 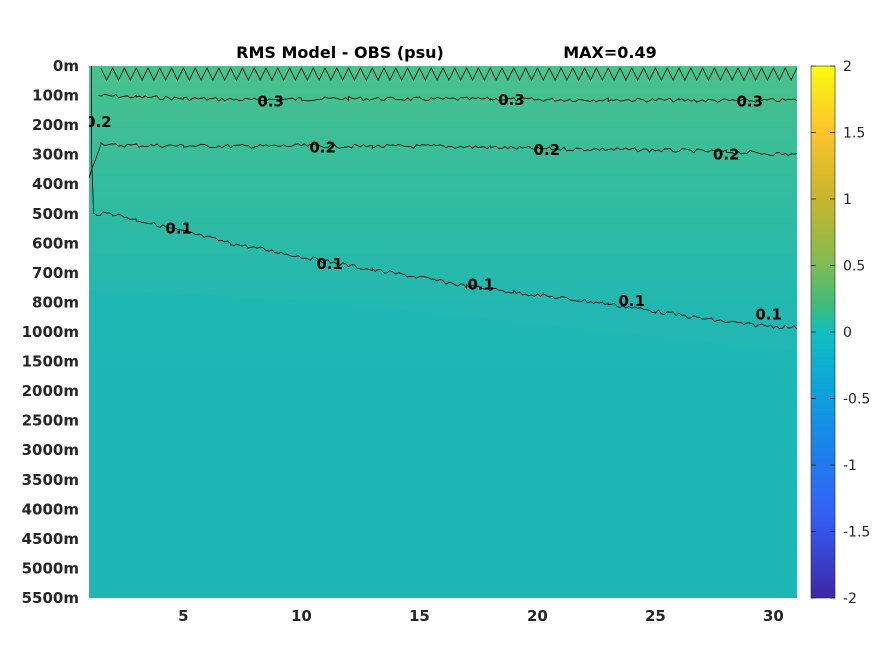 What do you see at coordinates (55, 125) in the screenshot?
I see `y-tick-label: 200m` at bounding box center [55, 125].